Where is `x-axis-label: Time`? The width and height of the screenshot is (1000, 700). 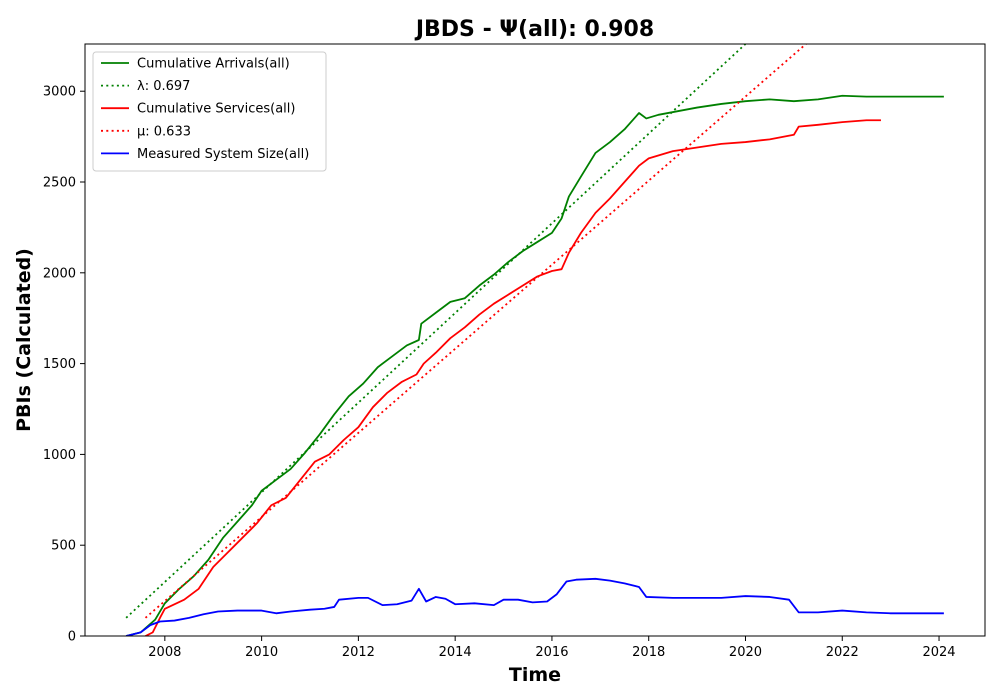
x-axis-label: Time is located at coordinates (535, 675).